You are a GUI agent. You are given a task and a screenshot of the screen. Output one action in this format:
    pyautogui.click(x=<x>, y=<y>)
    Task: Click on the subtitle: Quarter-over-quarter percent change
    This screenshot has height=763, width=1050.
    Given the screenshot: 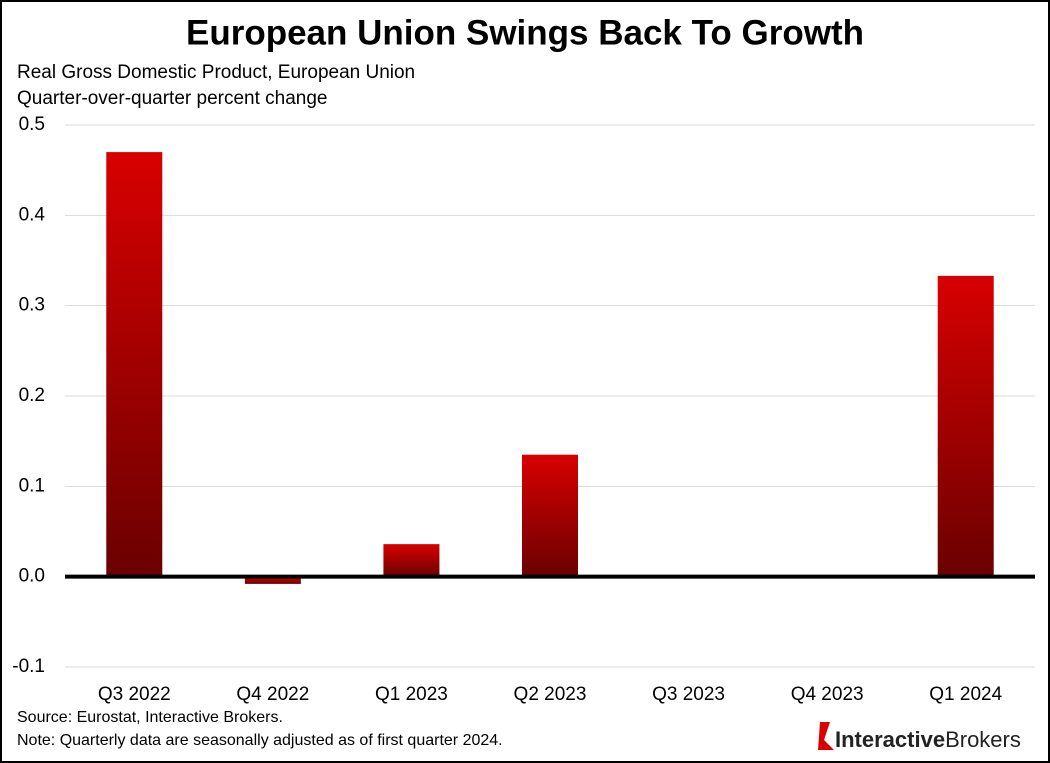 What is the action you would take?
    pyautogui.click(x=172, y=98)
    